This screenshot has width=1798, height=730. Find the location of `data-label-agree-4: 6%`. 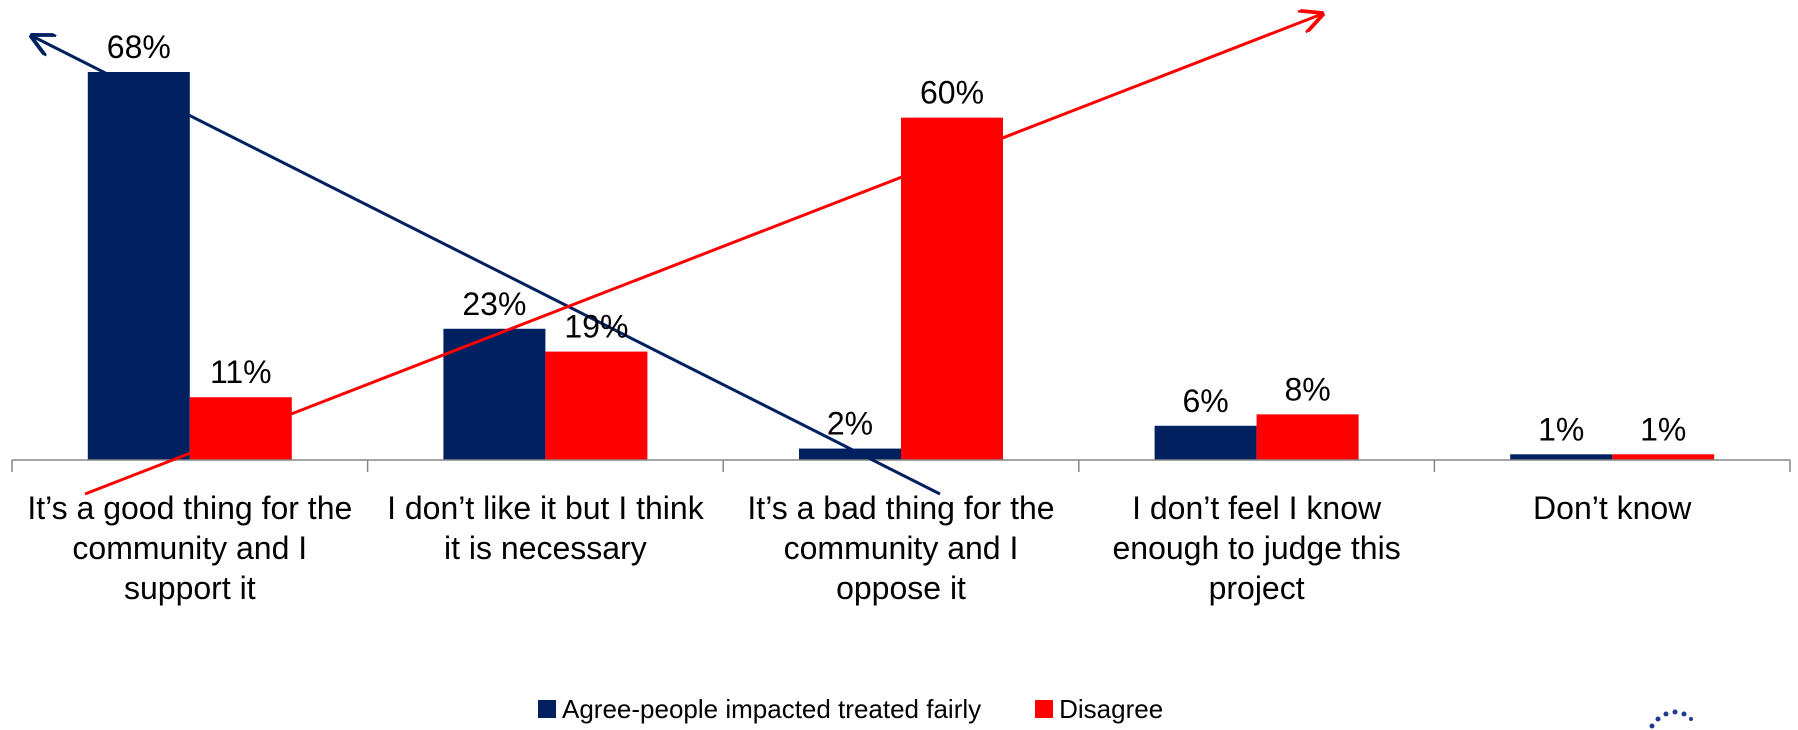

data-label-agree-4: 6% is located at coordinates (1205, 401).